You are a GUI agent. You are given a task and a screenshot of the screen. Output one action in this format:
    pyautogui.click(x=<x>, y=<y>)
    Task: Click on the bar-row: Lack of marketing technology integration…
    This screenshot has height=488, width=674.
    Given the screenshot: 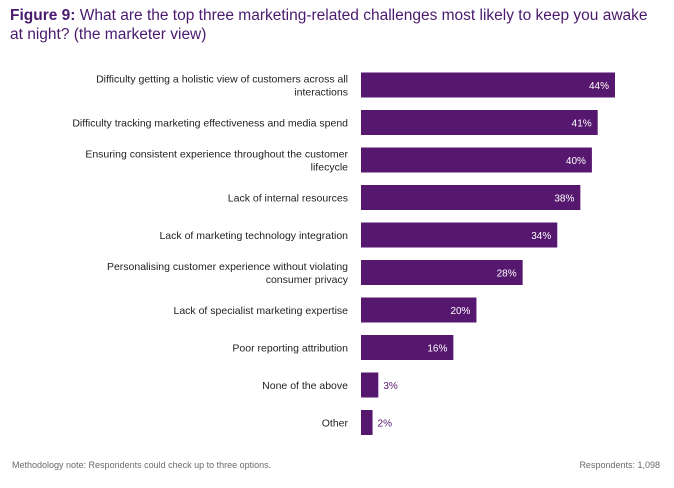 What is the action you would take?
    pyautogui.click(x=358, y=235)
    